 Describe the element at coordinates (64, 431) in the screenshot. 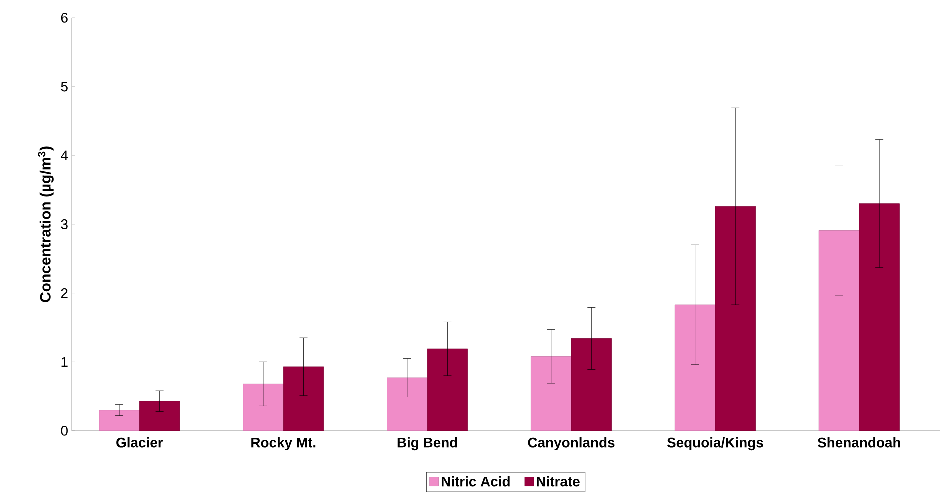

I see `y-tick-label: 0` at that location.